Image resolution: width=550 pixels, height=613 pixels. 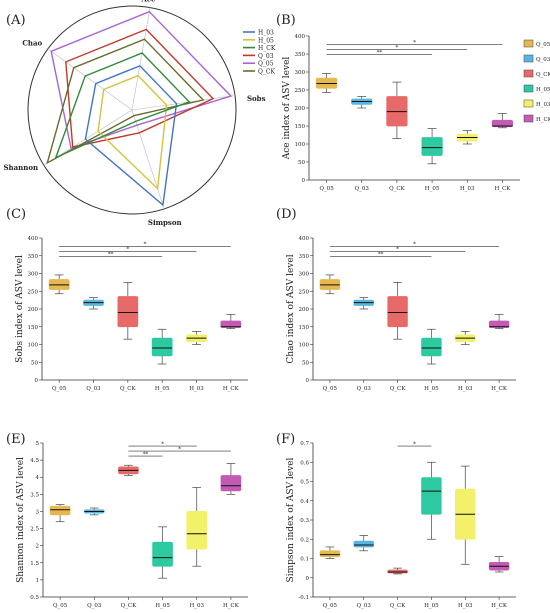 I want to click on legend-label: Q_CK, so click(x=543, y=75).